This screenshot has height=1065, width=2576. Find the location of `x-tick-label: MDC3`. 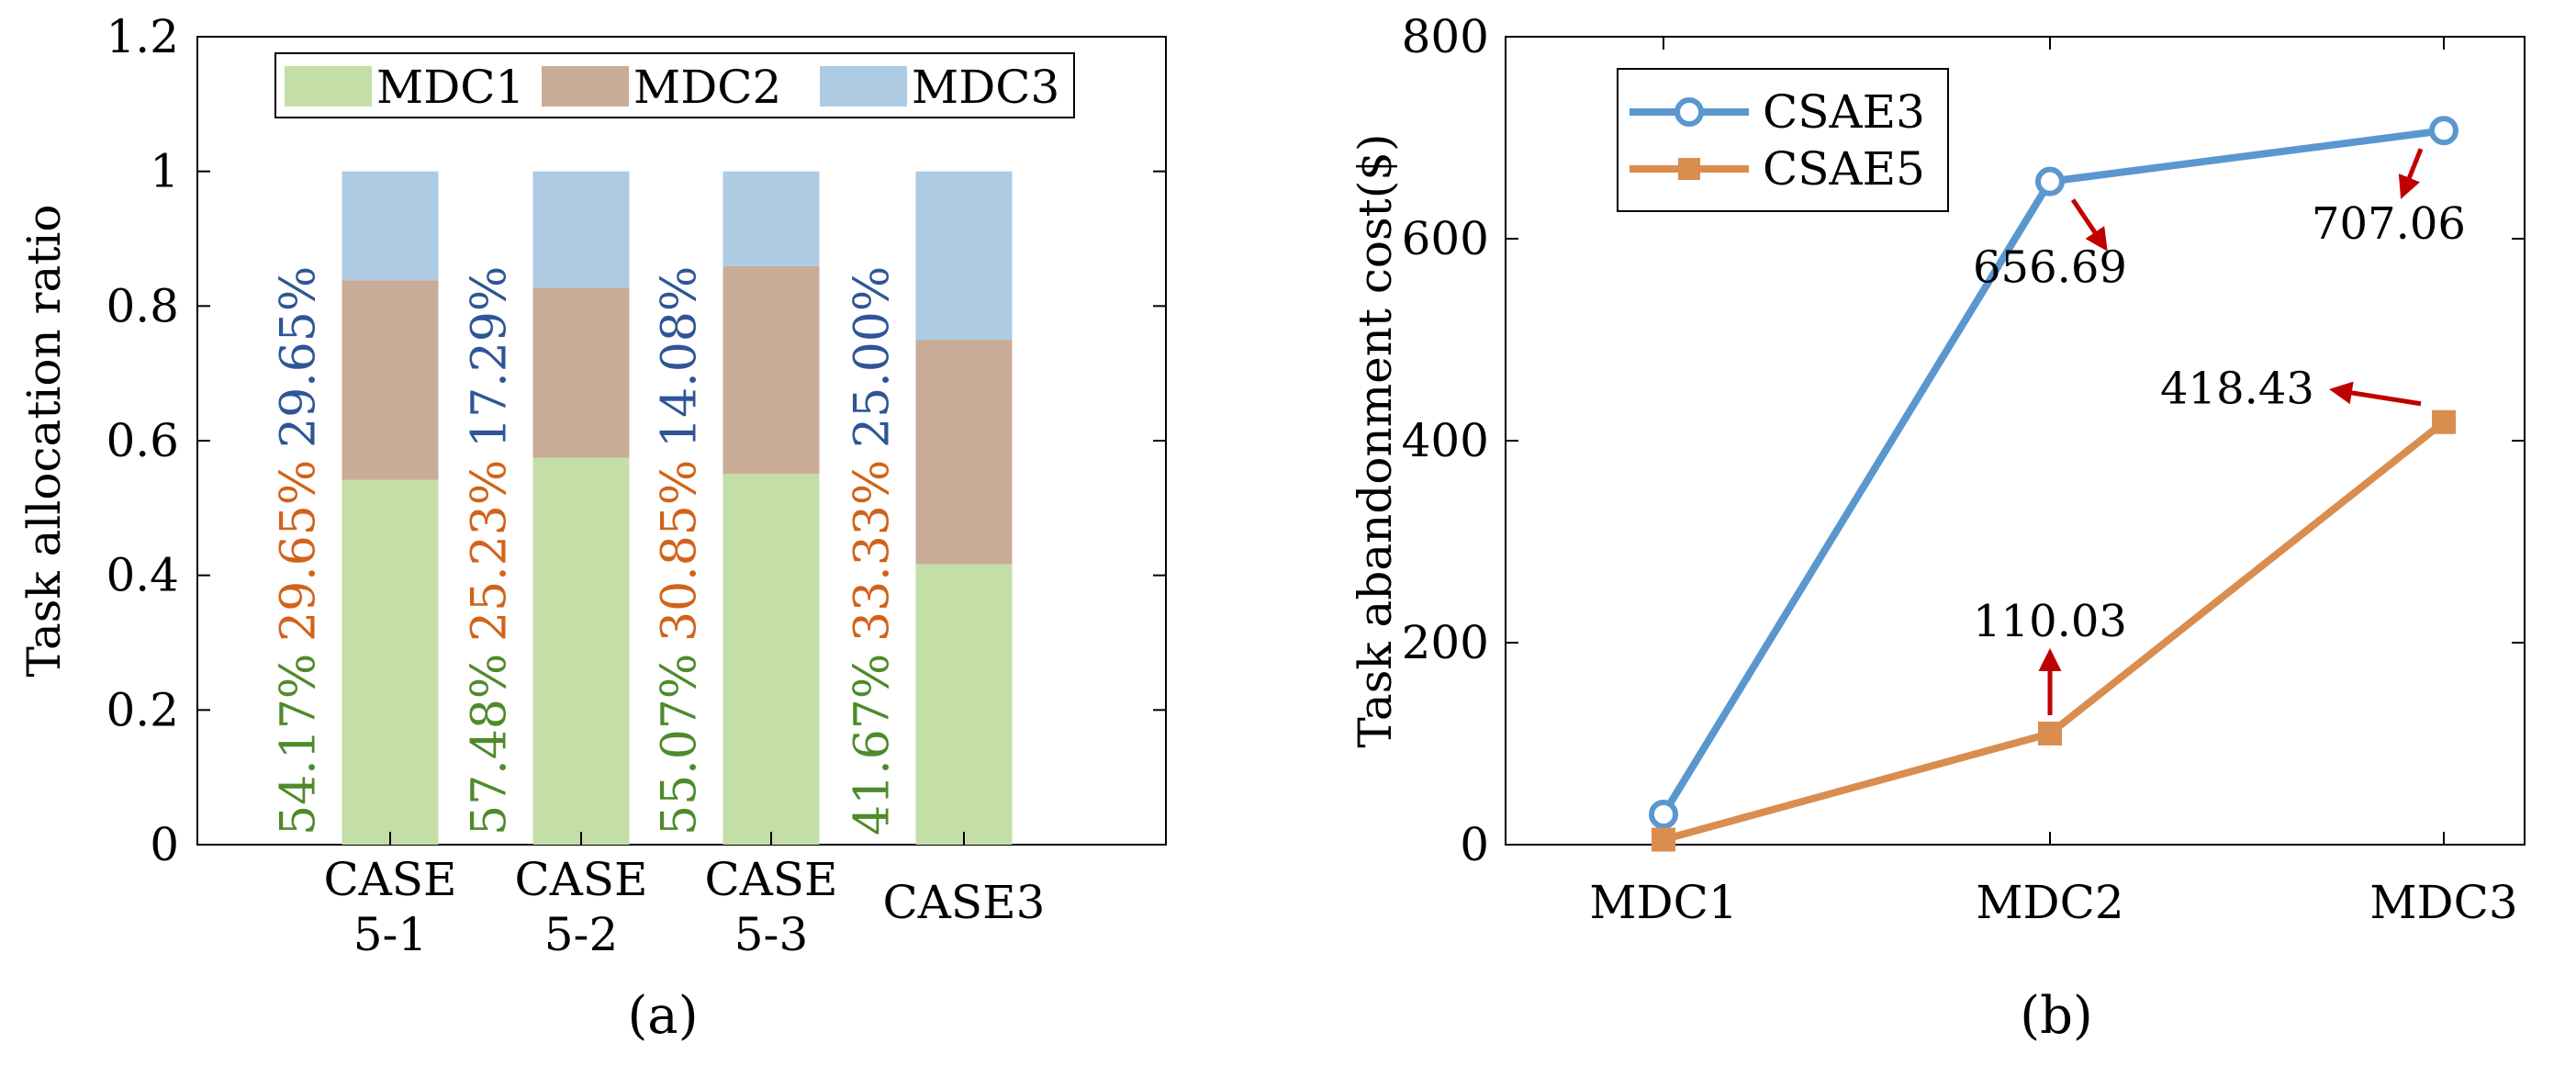

x-tick-label: MDC3 is located at coordinates (2443, 902).